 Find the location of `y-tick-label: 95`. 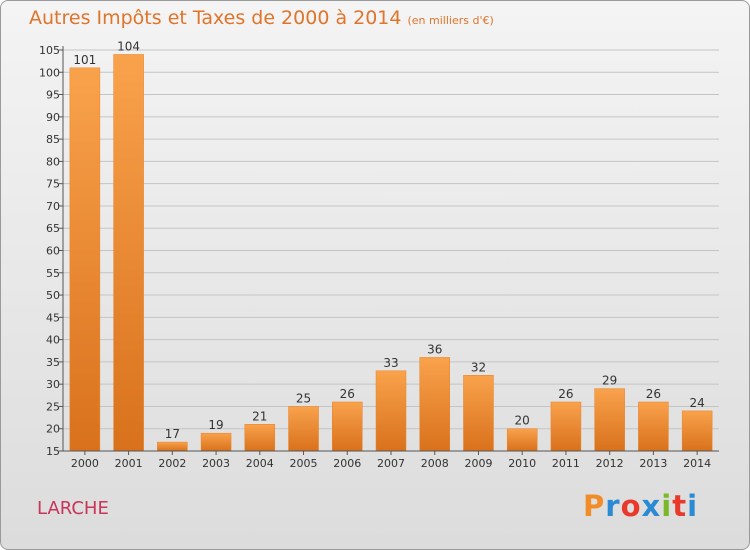

y-tick-label: 95 is located at coordinates (53, 95).